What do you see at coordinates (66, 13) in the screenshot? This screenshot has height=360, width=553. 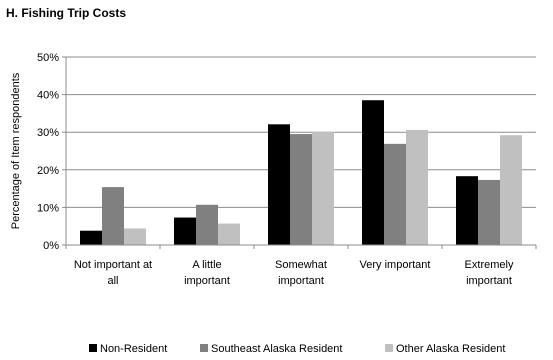 I see `chart-title: H. Fishing Trip Costs` at bounding box center [66, 13].